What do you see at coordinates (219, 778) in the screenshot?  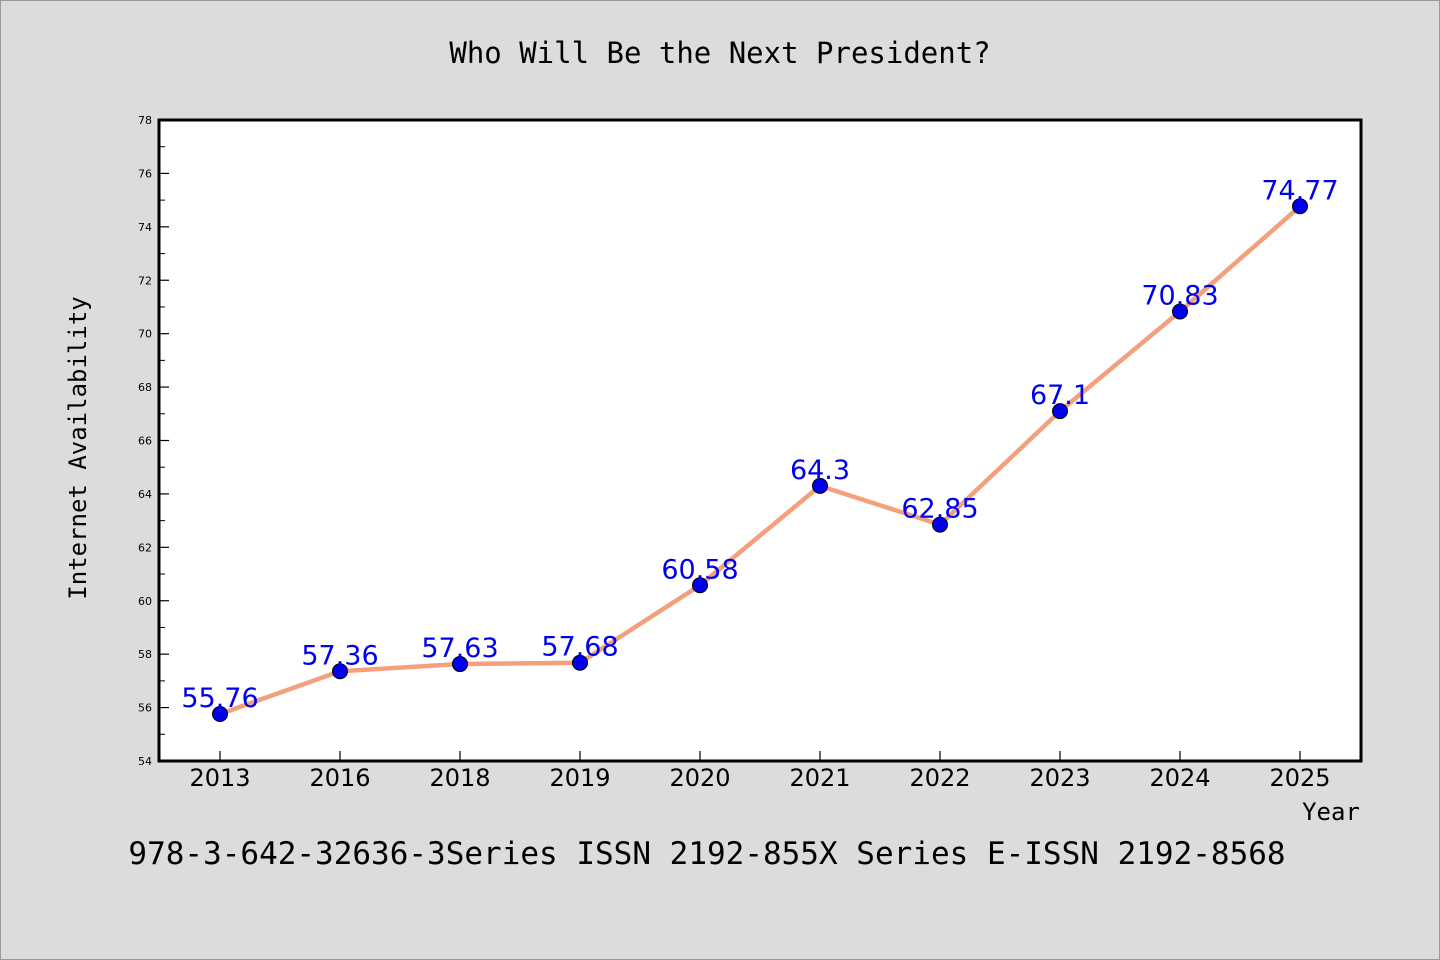 I see `x-tick-label: 2013` at bounding box center [219, 778].